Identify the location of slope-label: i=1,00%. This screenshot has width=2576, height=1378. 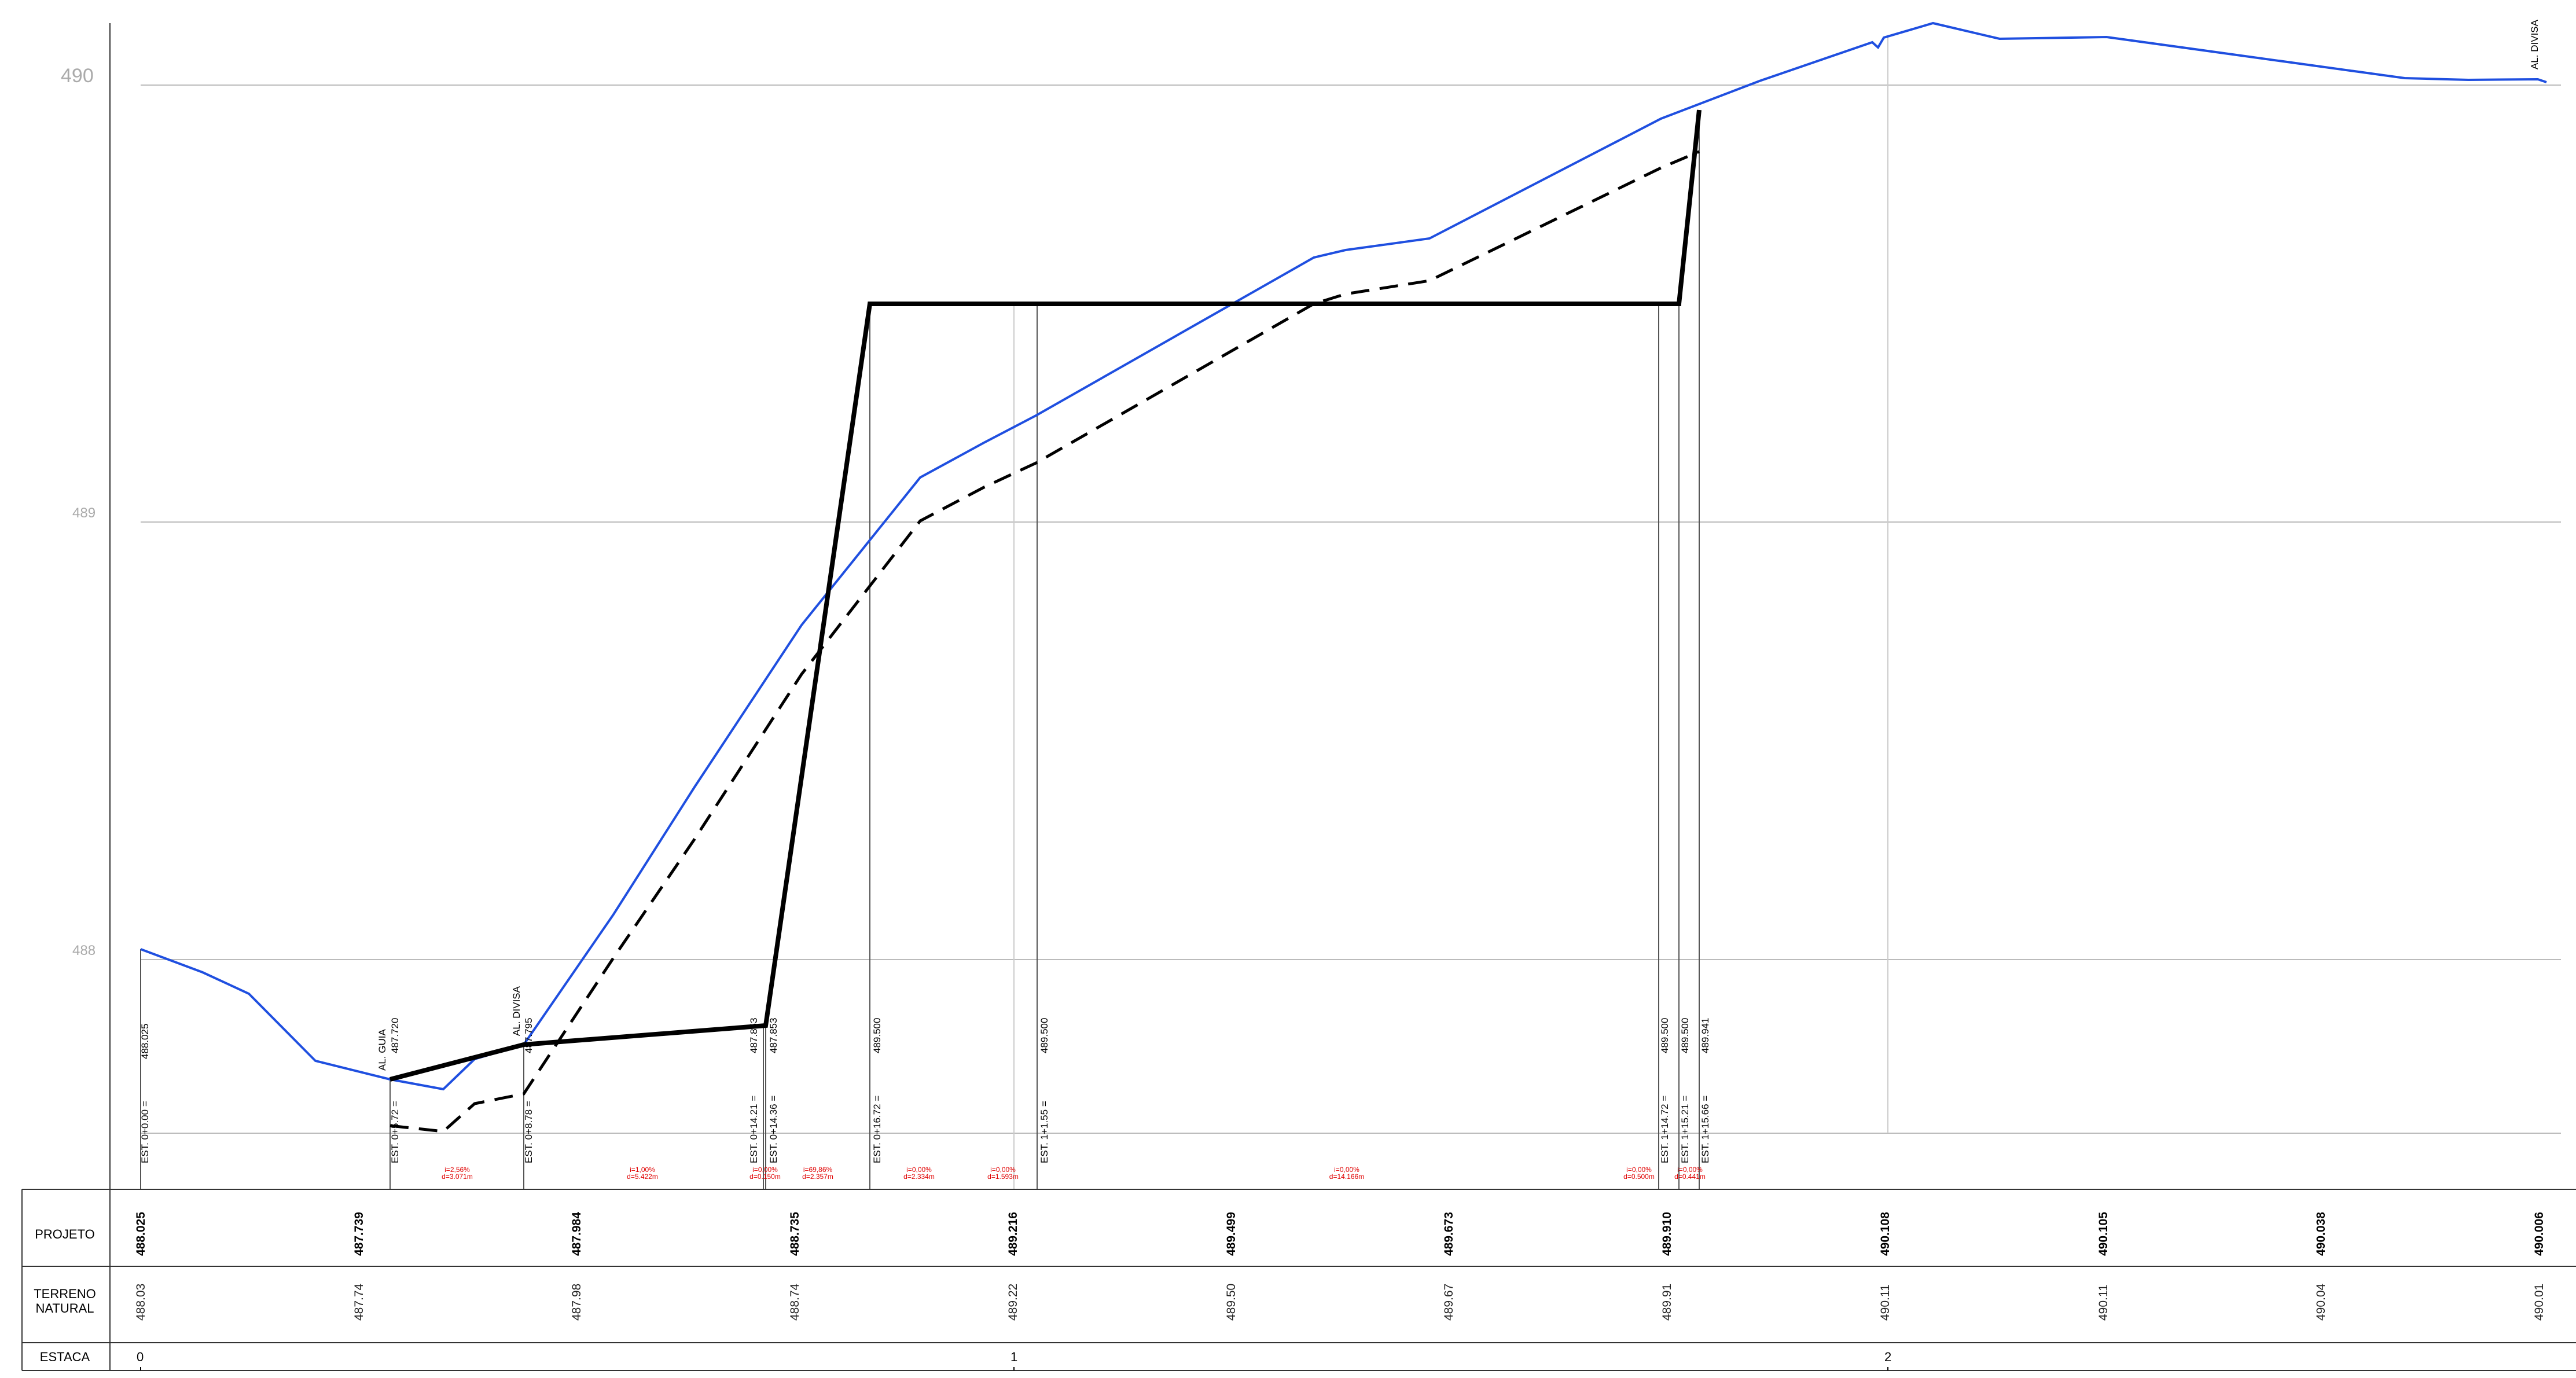
(642, 1170).